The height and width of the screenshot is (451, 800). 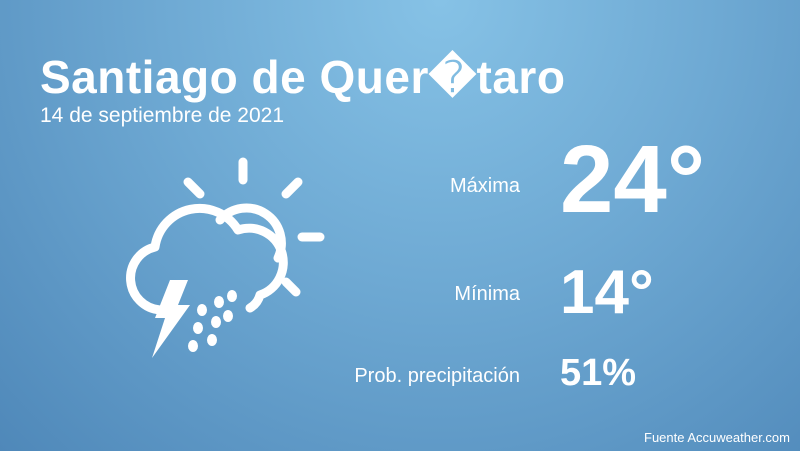 I want to click on precip-value: 51%, so click(x=598, y=373).